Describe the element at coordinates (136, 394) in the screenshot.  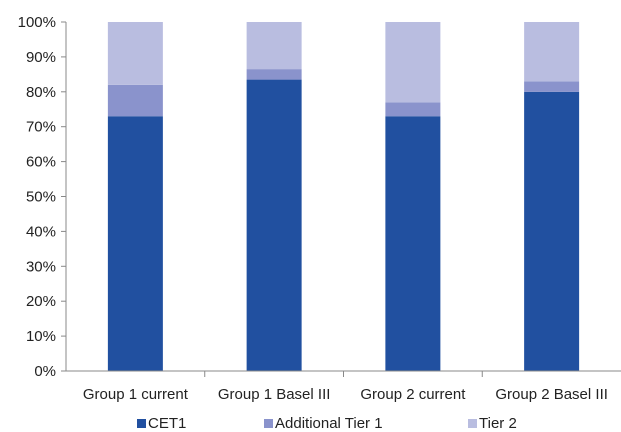
I see `x-category-label: Group 1 current` at that location.